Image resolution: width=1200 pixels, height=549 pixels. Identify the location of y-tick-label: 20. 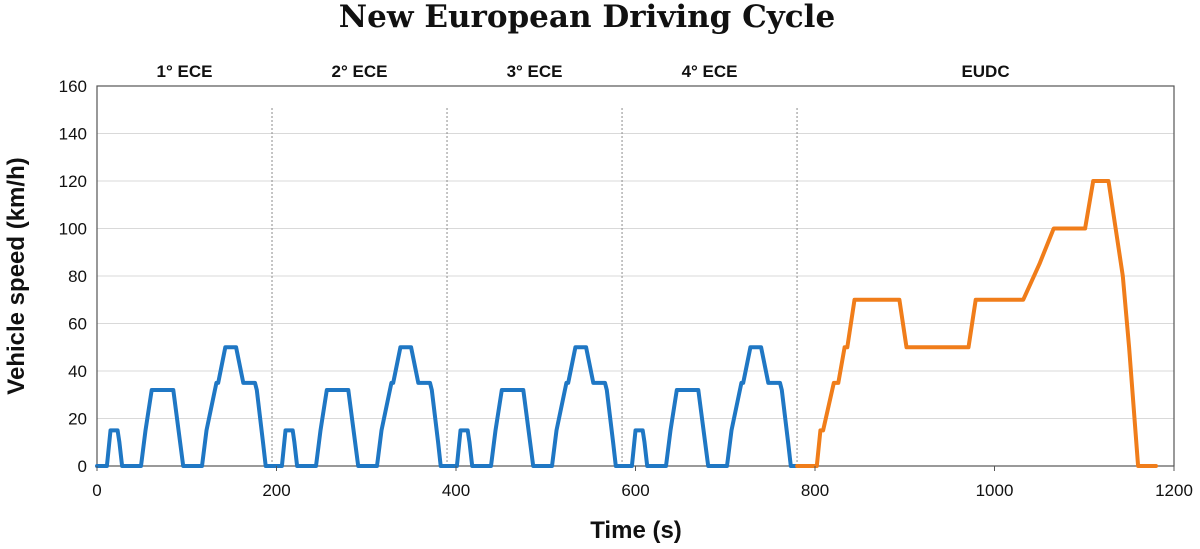
(77, 419).